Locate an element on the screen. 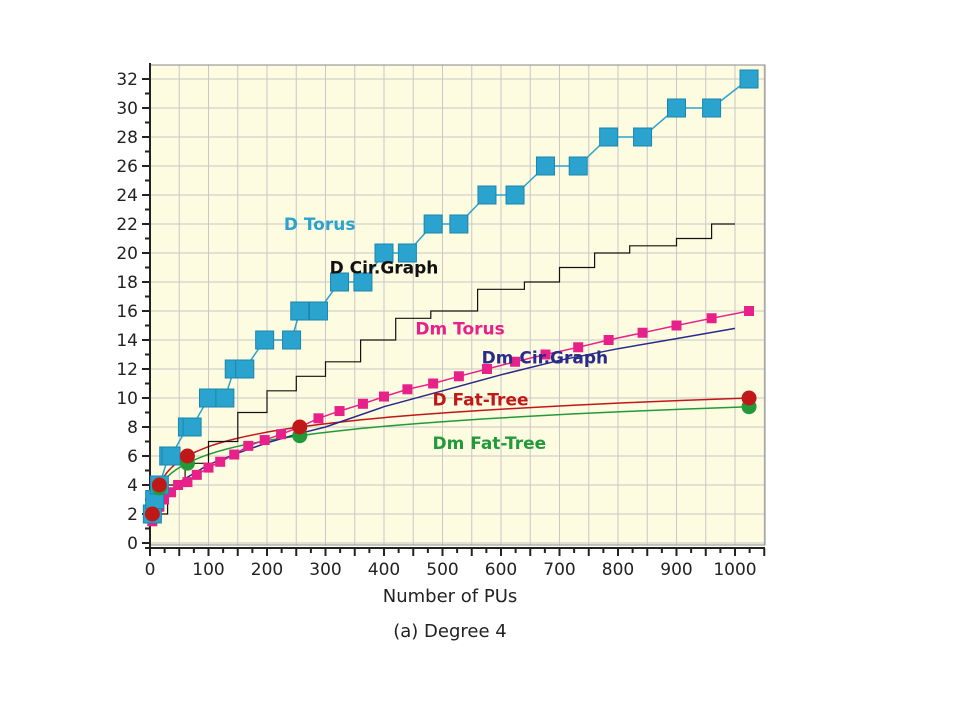 The height and width of the screenshot is (720, 960). y-tick-label: 2 is located at coordinates (132, 515).